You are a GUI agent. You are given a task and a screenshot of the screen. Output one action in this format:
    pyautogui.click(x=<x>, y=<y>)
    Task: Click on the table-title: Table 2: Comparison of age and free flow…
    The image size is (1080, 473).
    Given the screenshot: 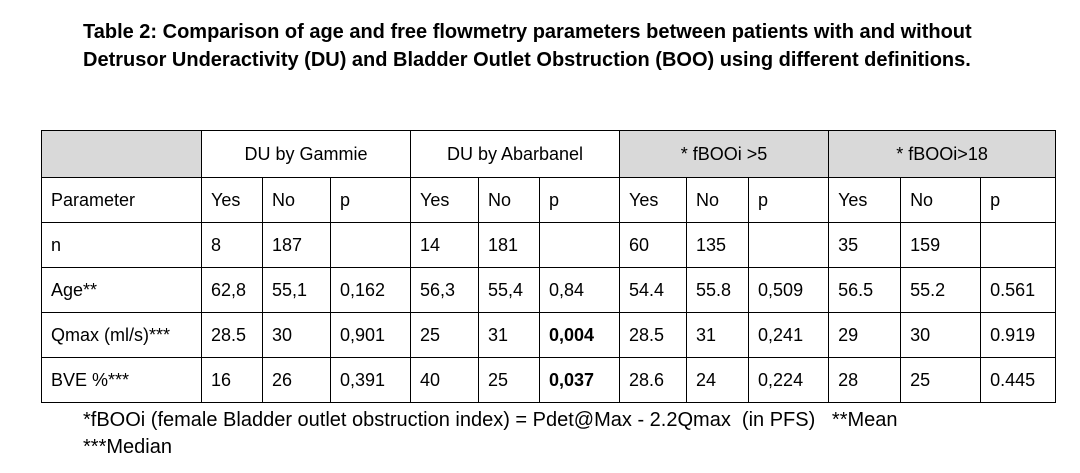 What is the action you would take?
    pyautogui.click(x=527, y=46)
    